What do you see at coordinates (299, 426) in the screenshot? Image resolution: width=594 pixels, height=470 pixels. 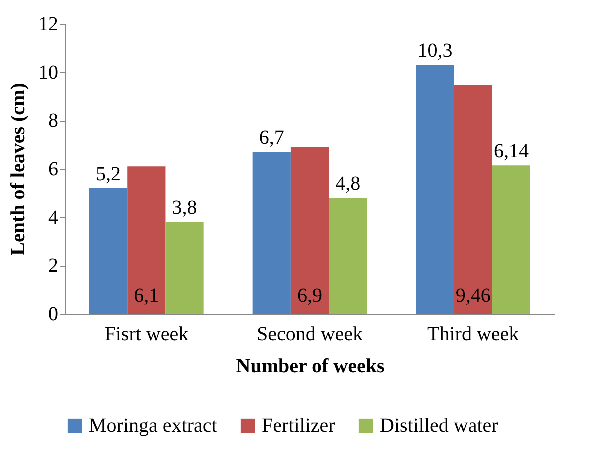 I see `legend-label: Fertilizer` at bounding box center [299, 426].